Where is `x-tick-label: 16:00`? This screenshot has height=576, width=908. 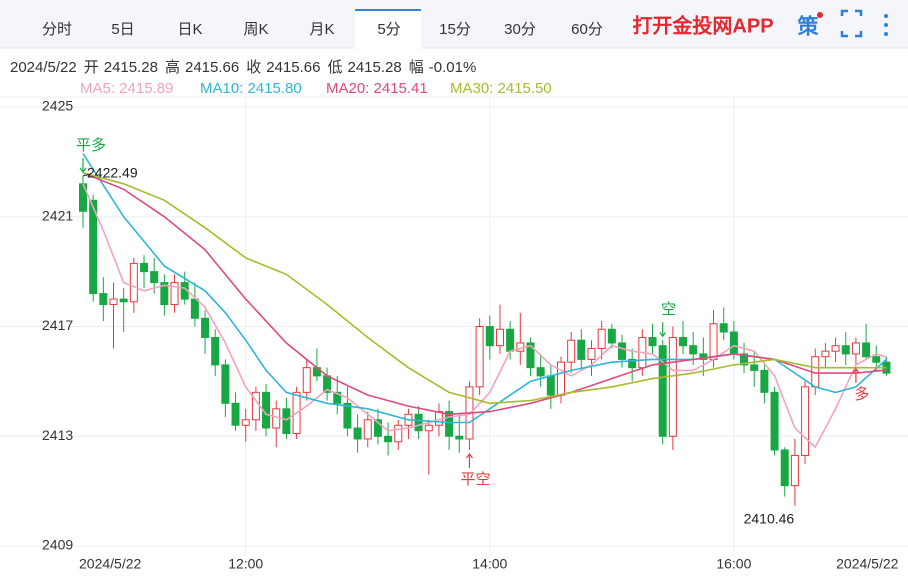 x-tick-label: 16:00 is located at coordinates (733, 564).